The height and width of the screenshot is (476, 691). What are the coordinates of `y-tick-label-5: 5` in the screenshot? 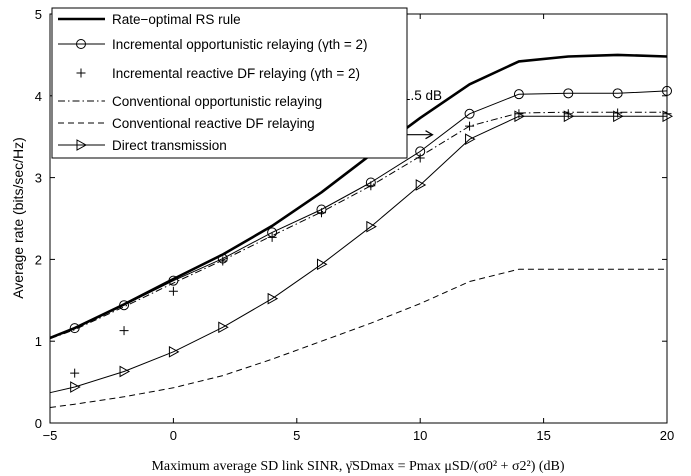 It's located at (38, 14).